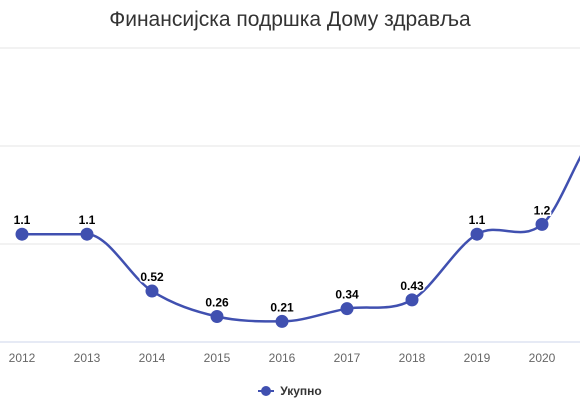 The image size is (580, 420). I want to click on data-label: 0.26, so click(217, 303).